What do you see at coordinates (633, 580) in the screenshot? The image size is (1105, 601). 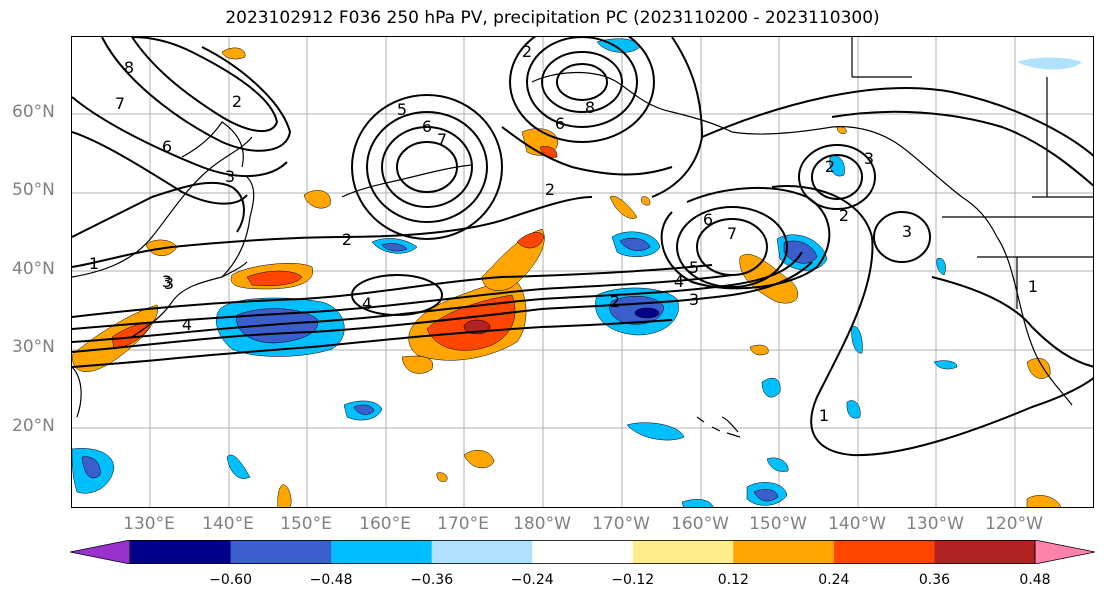 I see `colorbar-tick-label: −0.12` at bounding box center [633, 580].